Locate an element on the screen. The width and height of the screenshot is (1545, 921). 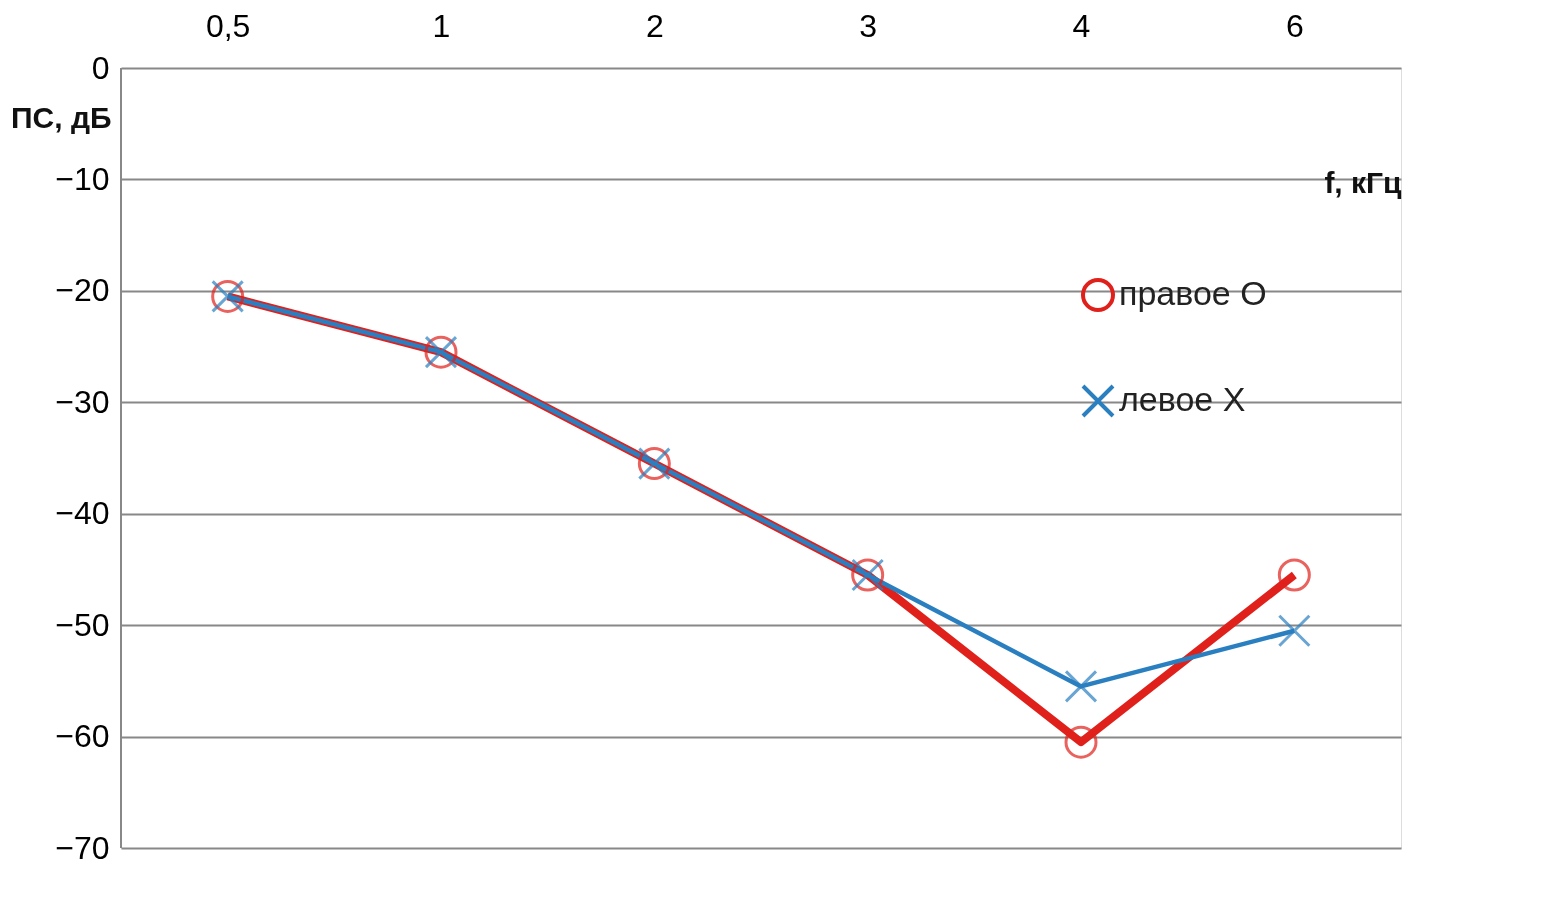
y-axis-title: ПС, дБ is located at coordinates (61, 117).